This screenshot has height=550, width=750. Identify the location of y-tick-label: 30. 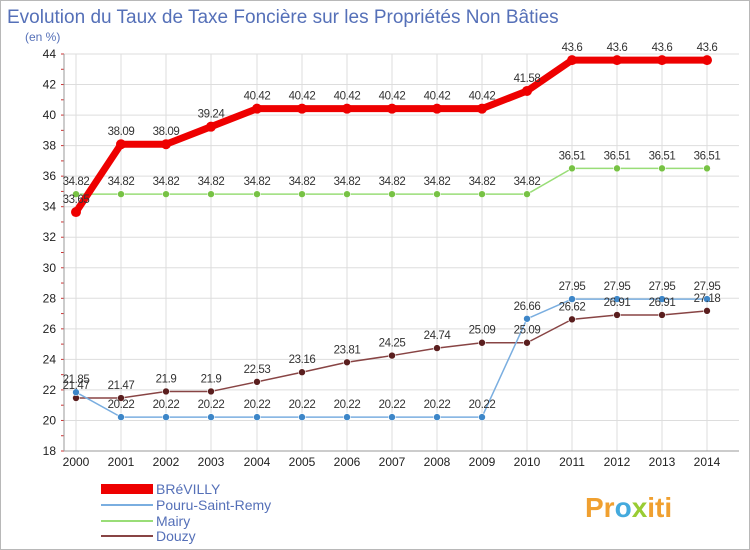
(50, 268).